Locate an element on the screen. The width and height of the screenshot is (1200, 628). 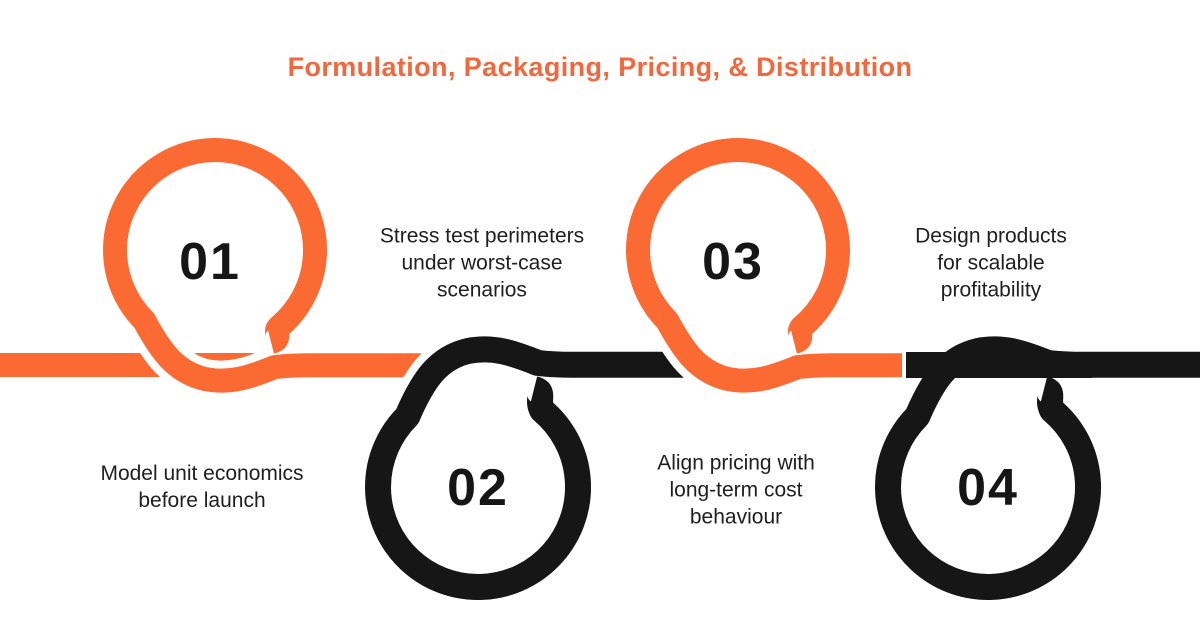
step-01-number: 01 is located at coordinates (210, 262).